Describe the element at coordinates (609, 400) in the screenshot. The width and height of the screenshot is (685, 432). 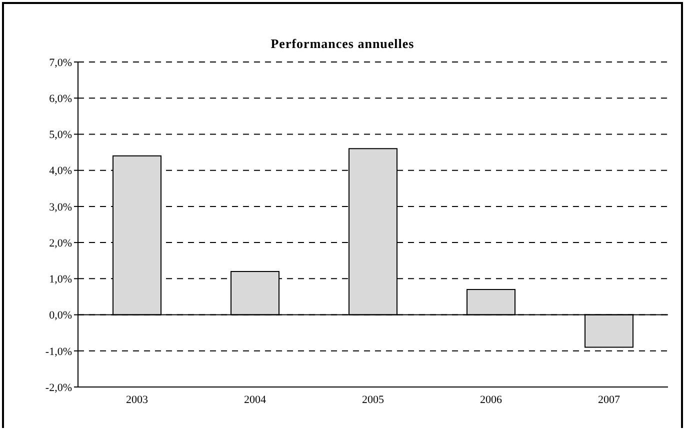
I see `x-tick-label: 2007` at that location.